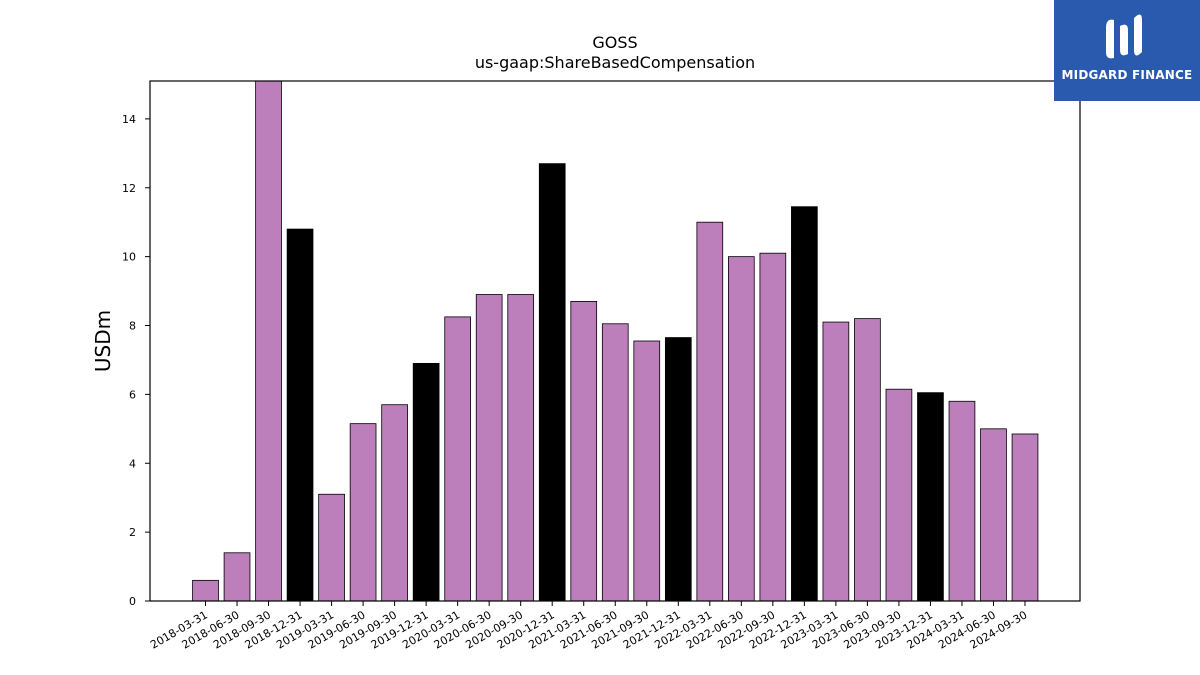 The height and width of the screenshot is (675, 1200). What do you see at coordinates (615, 62) in the screenshot?
I see `chart-subtitle: us-gaap:ShareBasedCompensation` at bounding box center [615, 62].